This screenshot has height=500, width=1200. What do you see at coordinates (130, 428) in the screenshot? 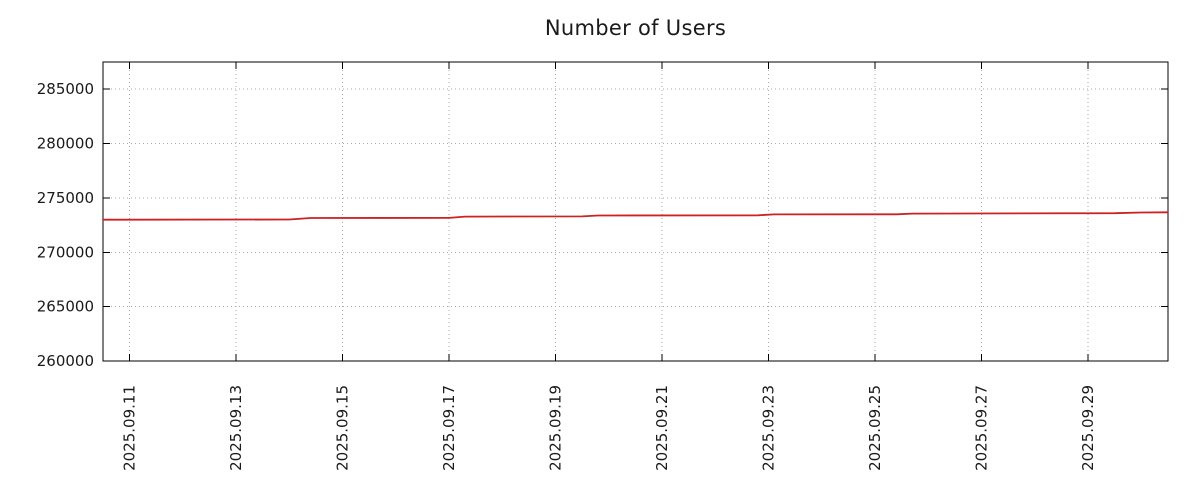
I see `x-tick-label: 2025.09.11` at bounding box center [130, 428].